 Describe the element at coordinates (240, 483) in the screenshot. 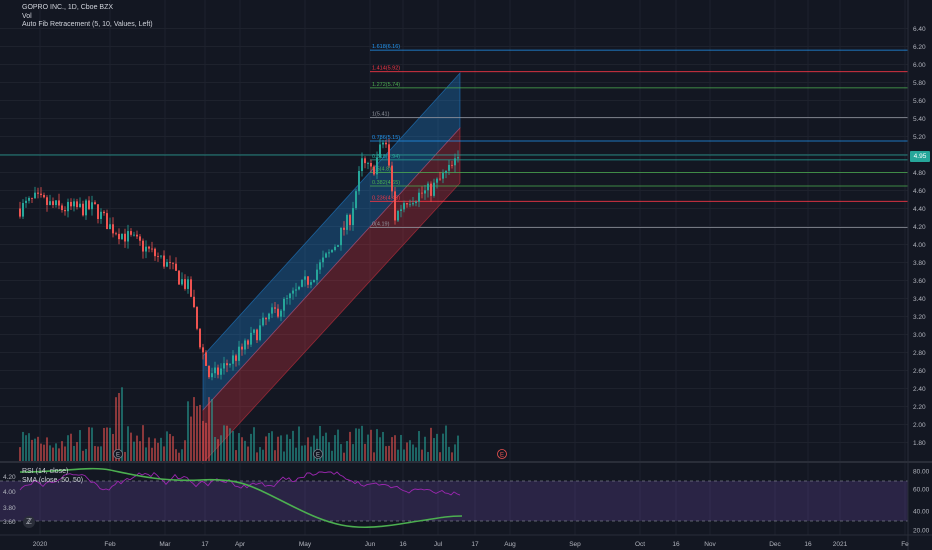

I see `rsi-line` at that location.